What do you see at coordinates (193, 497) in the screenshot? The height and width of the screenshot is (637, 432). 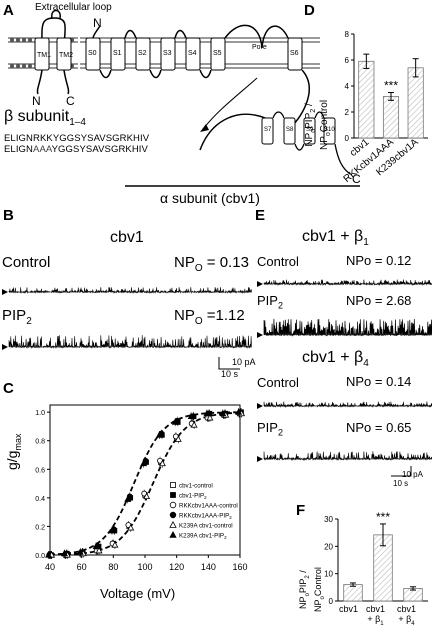 I see `c-legend-label: cbv1-PIP2` at bounding box center [193, 497].